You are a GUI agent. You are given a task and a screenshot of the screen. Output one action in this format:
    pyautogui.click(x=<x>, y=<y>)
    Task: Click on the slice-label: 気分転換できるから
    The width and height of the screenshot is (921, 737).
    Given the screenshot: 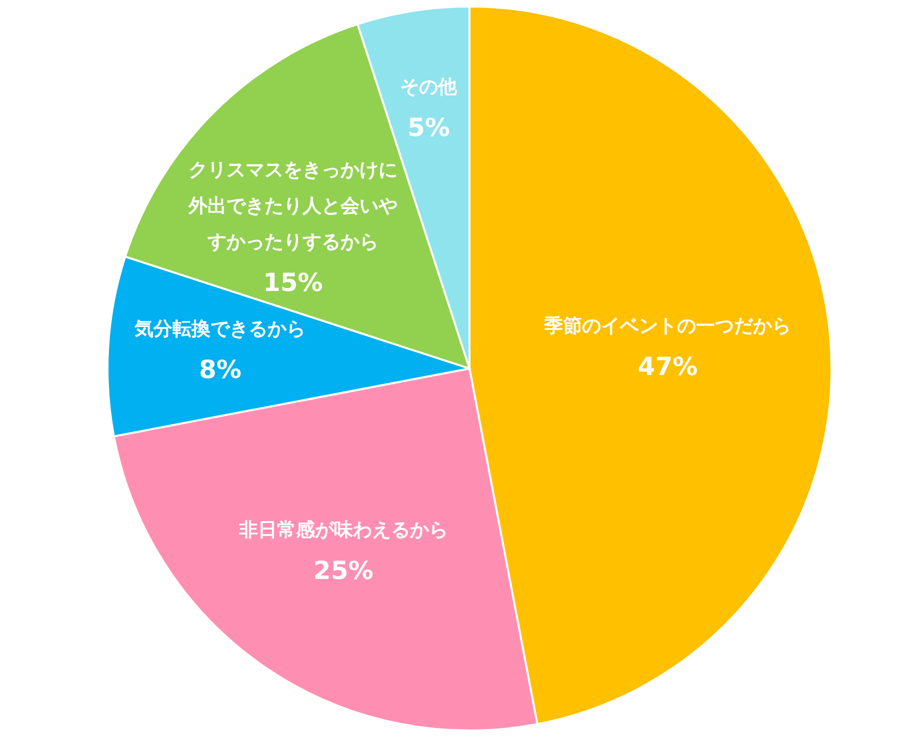 What is the action you would take?
    pyautogui.click(x=220, y=329)
    